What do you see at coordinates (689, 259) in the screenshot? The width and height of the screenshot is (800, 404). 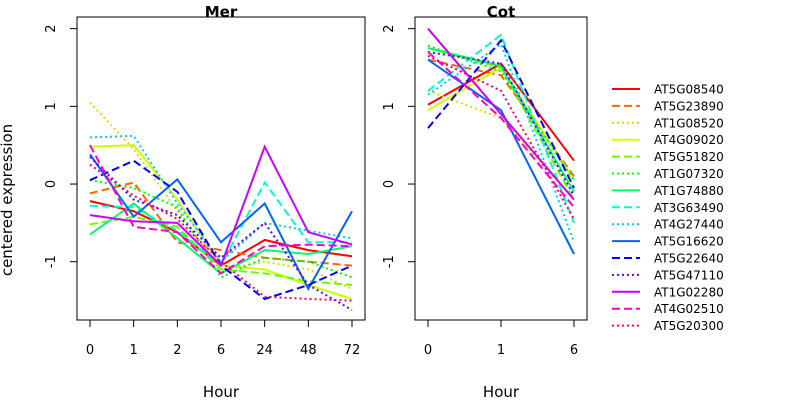 I see `legend-label: AT5G22640` at bounding box center [689, 259].